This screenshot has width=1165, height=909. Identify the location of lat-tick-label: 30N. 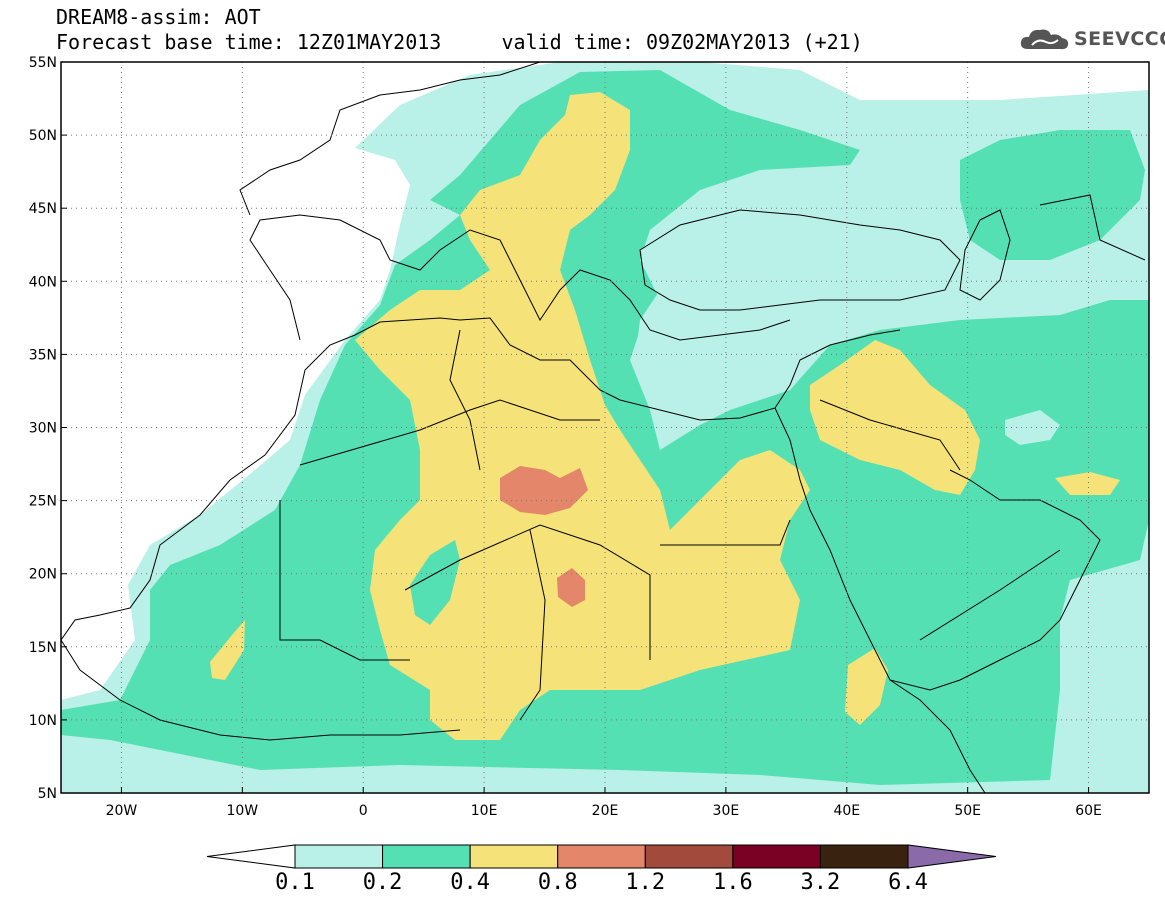
(43, 429).